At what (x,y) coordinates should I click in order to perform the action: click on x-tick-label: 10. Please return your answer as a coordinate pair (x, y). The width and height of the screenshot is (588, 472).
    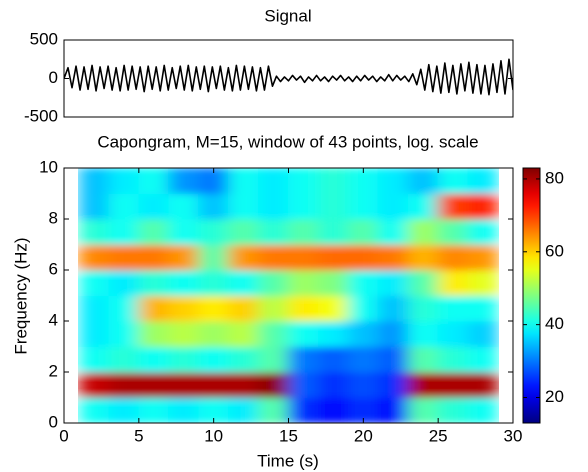
    Looking at the image, I should click on (213, 435).